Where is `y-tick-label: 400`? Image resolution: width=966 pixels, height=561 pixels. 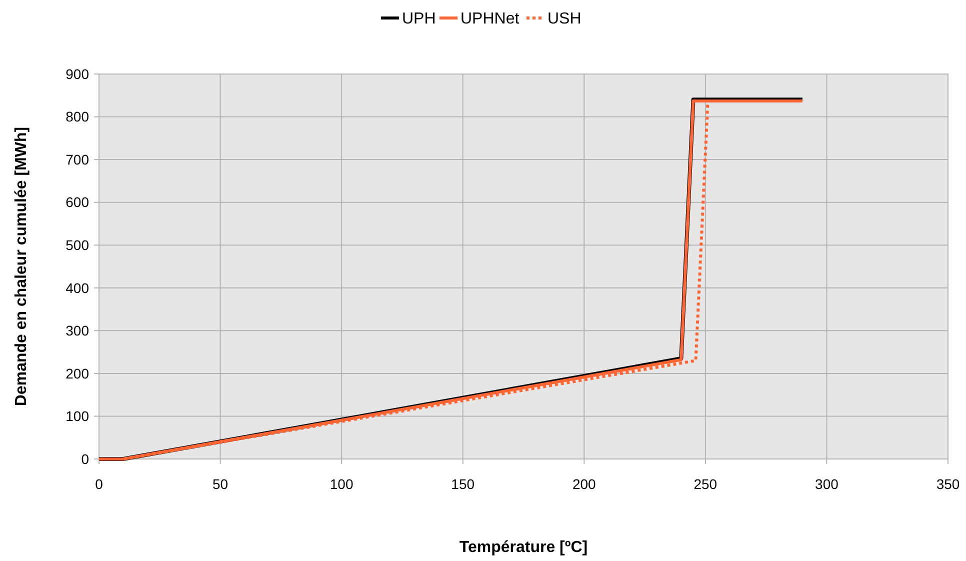 y-tick-label: 400 is located at coordinates (78, 288).